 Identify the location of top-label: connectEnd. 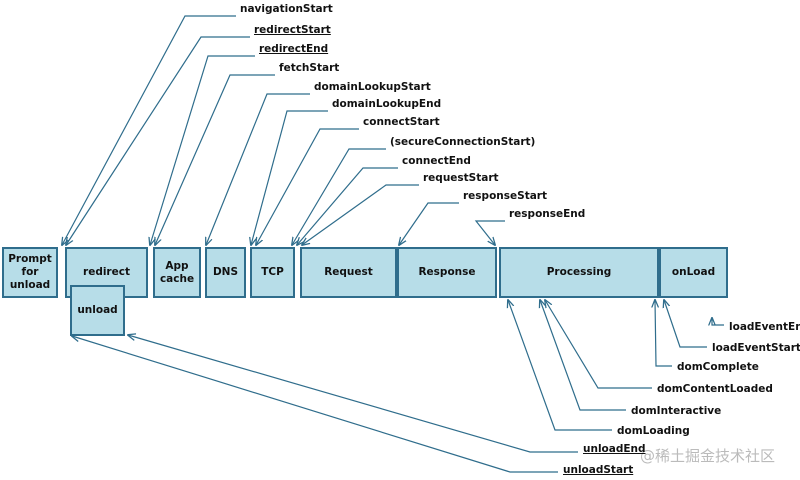
(436, 161).